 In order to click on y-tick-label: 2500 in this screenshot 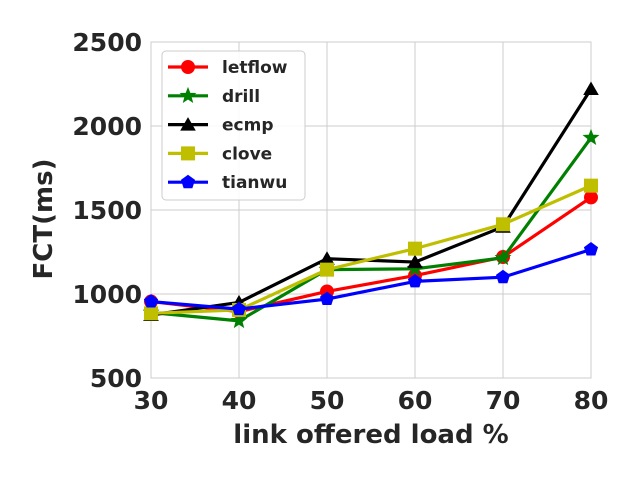, I will do `click(107, 42)`.